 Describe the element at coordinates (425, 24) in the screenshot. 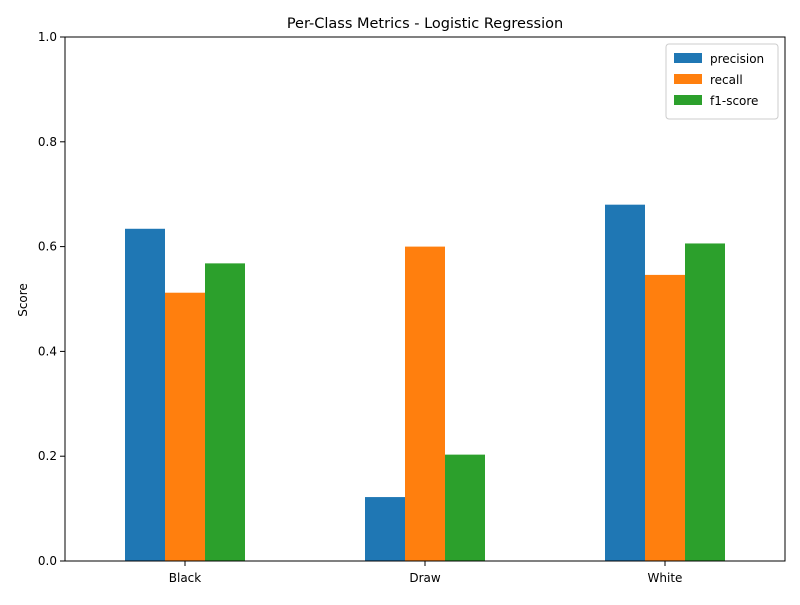

I see `chart-title: Per-Class Metrics - Logistic Regression` at that location.